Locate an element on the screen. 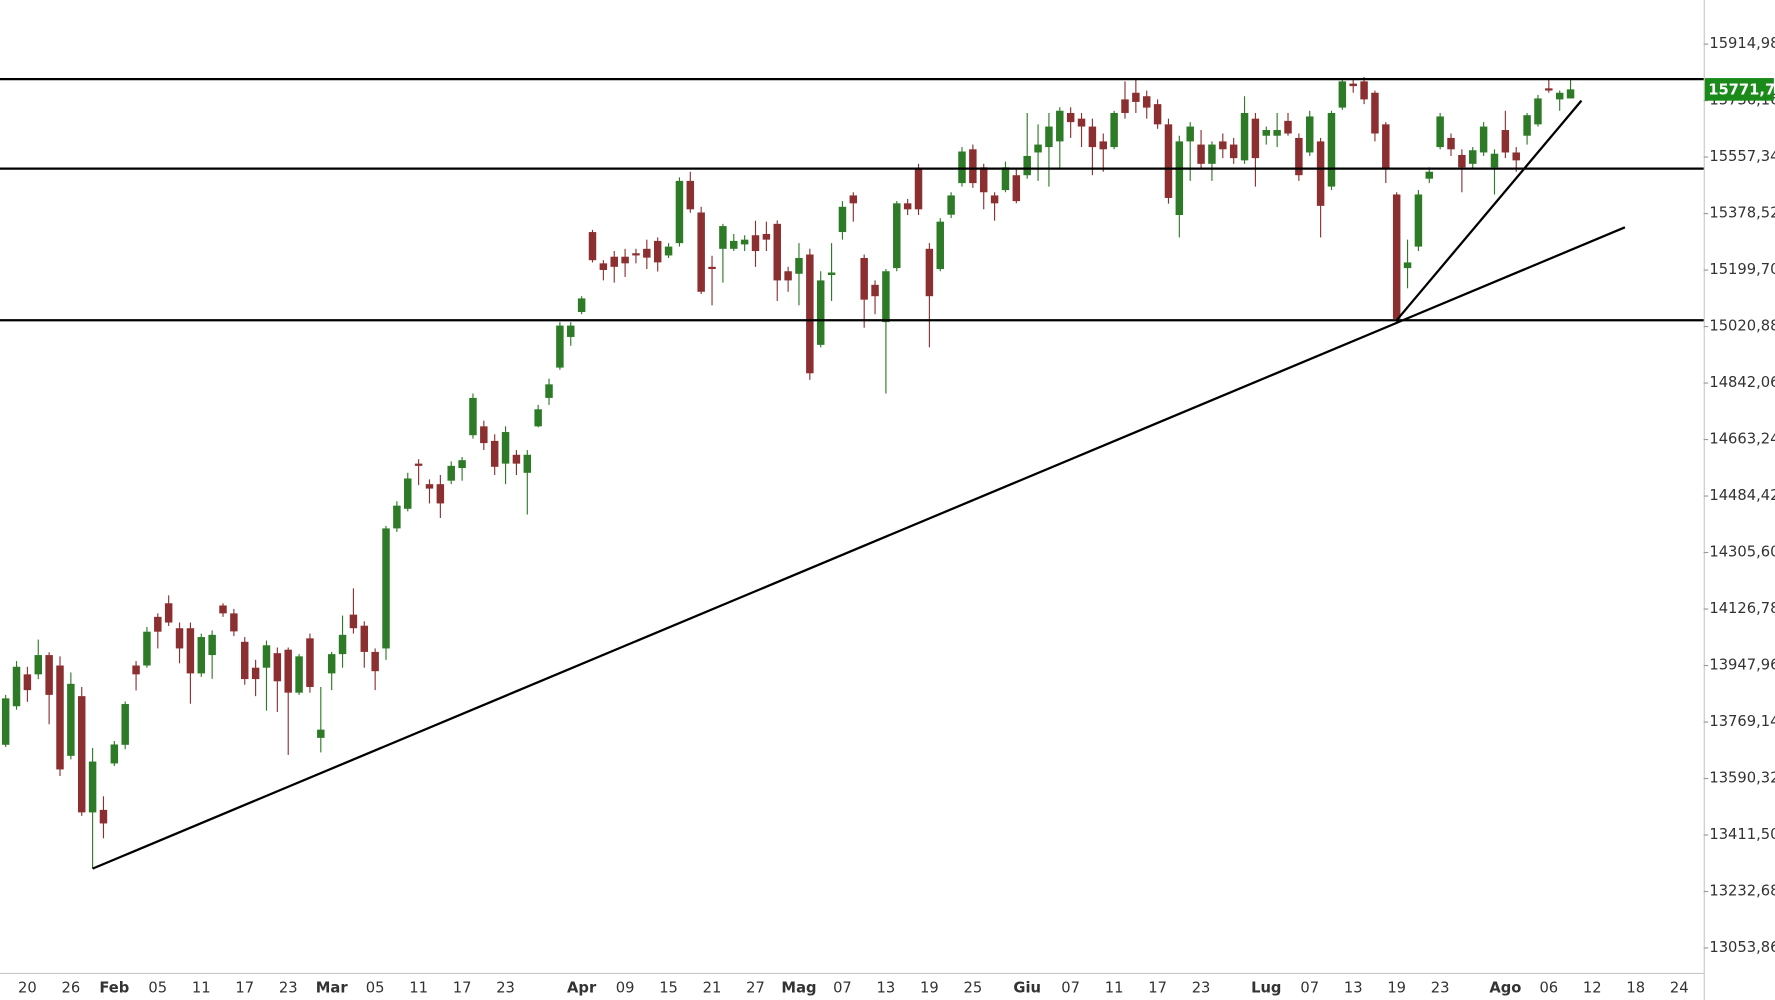 This screenshot has width=1775, height=1000. x-tick-label: 11 is located at coordinates (201, 988).